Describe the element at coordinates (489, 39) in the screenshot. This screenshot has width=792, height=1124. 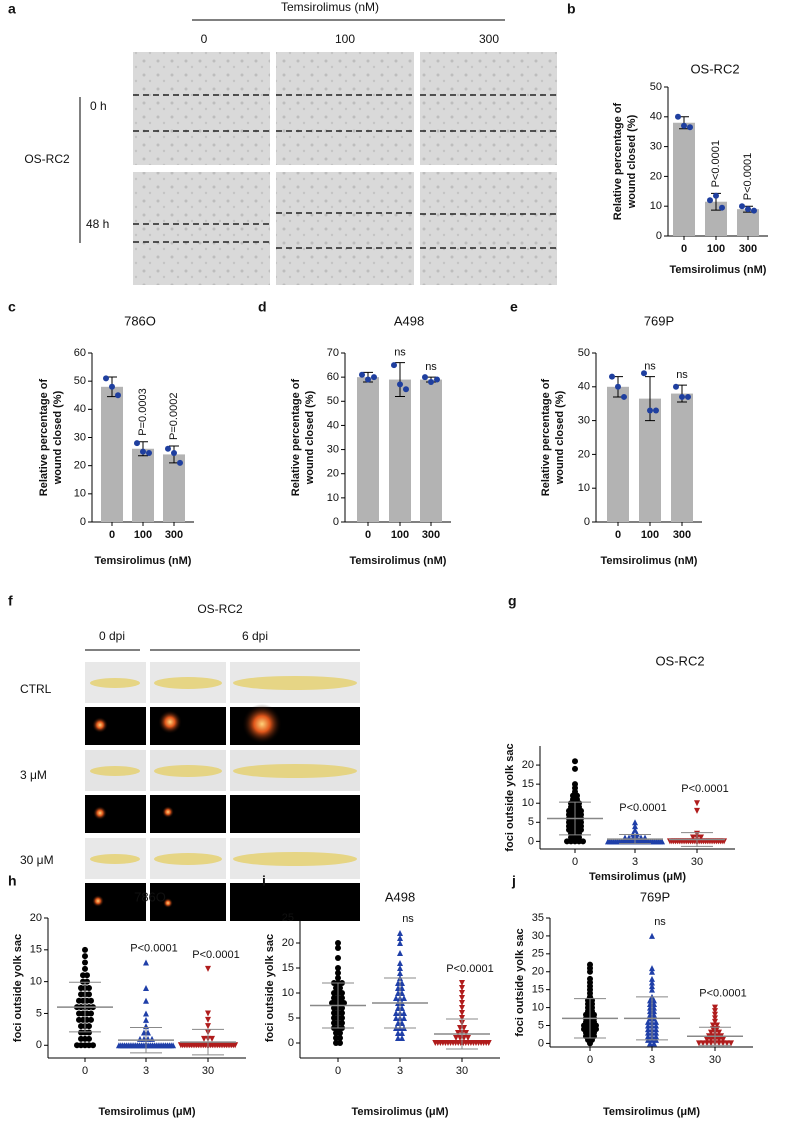
I see `dose-label: 300` at that location.